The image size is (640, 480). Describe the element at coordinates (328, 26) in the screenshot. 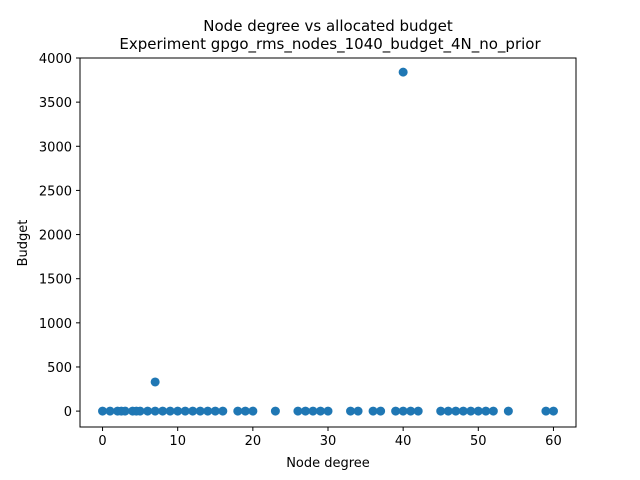

I see `chart-title: Node degree vs allocated budget` at that location.